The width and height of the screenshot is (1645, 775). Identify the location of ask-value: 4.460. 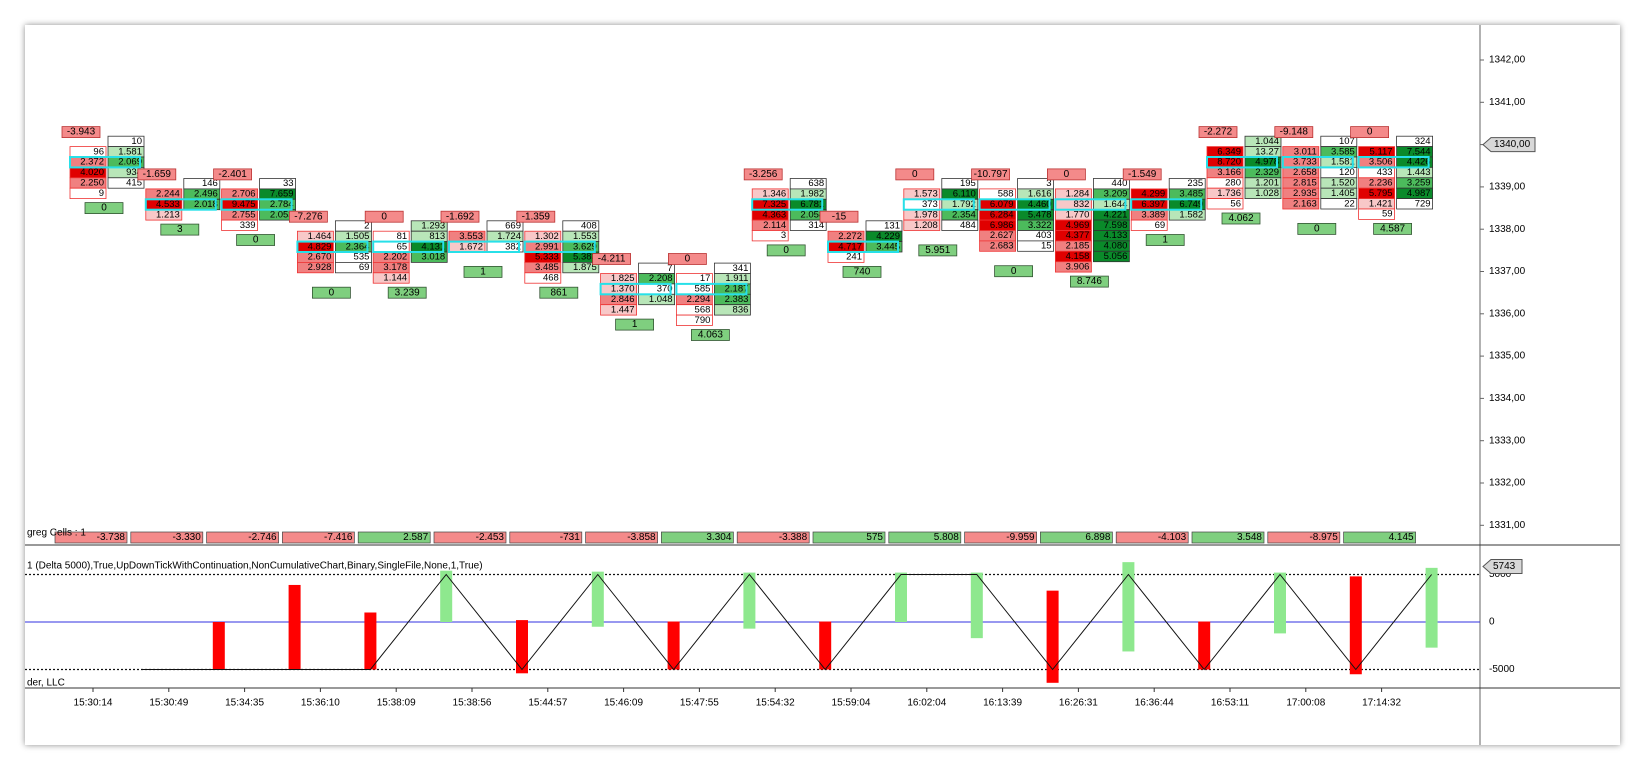
(1040, 204).